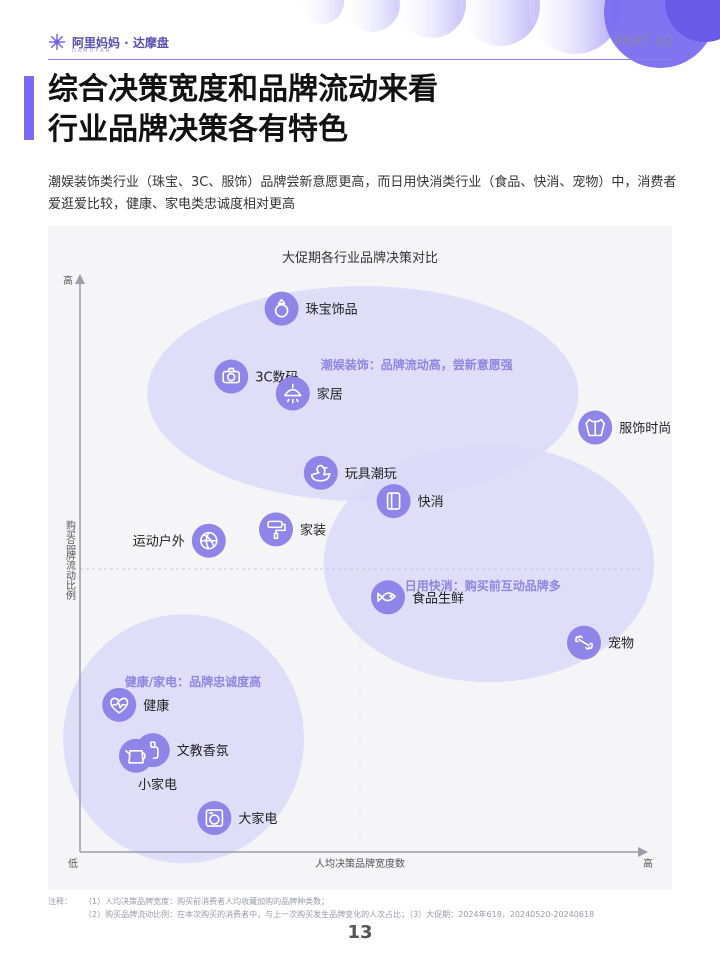 The image size is (720, 960). I want to click on point-lamp-icon, so click(292, 393).